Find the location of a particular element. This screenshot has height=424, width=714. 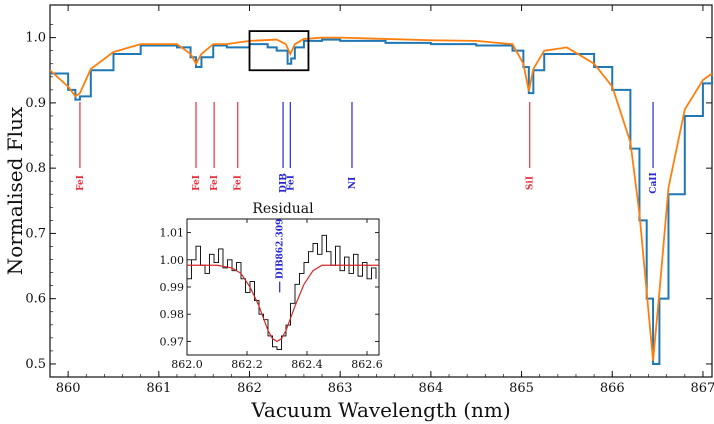

residual-line is located at coordinates (282, 292).